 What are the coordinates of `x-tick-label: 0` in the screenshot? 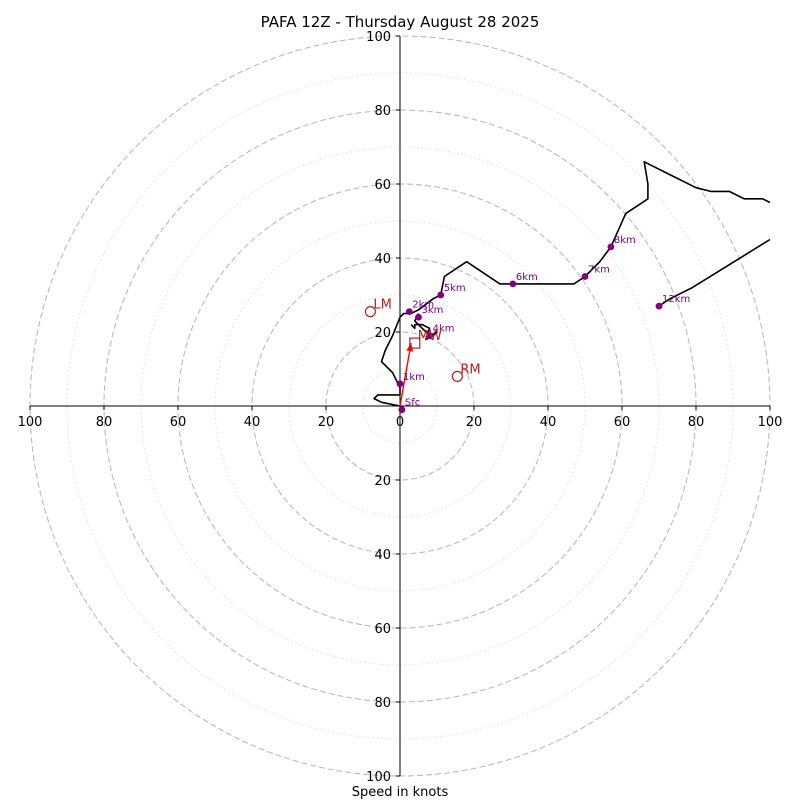 It's located at (400, 422).